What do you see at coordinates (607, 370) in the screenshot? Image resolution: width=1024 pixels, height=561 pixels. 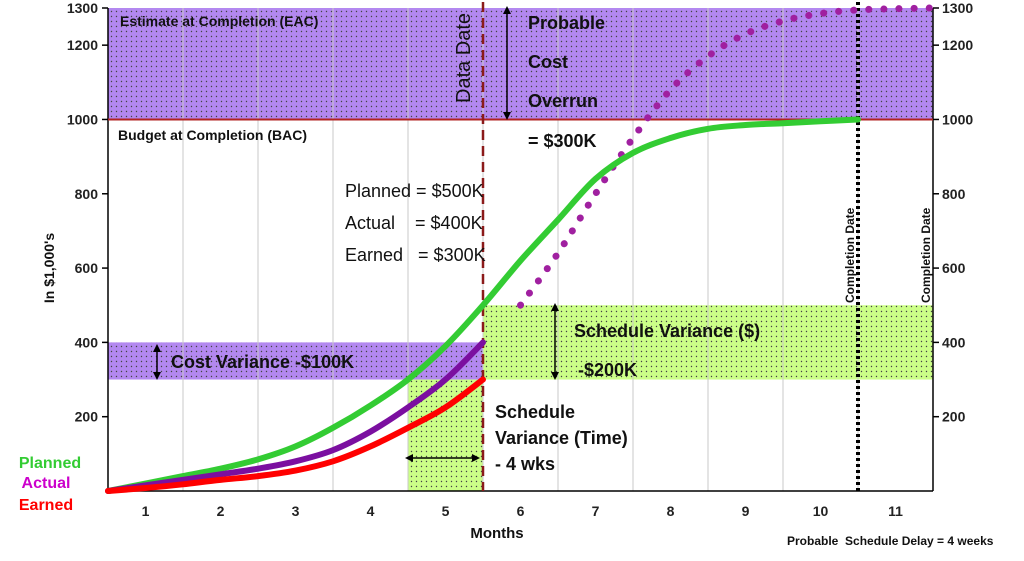 I see `schedule-variance-value-label: -$200K` at bounding box center [607, 370].